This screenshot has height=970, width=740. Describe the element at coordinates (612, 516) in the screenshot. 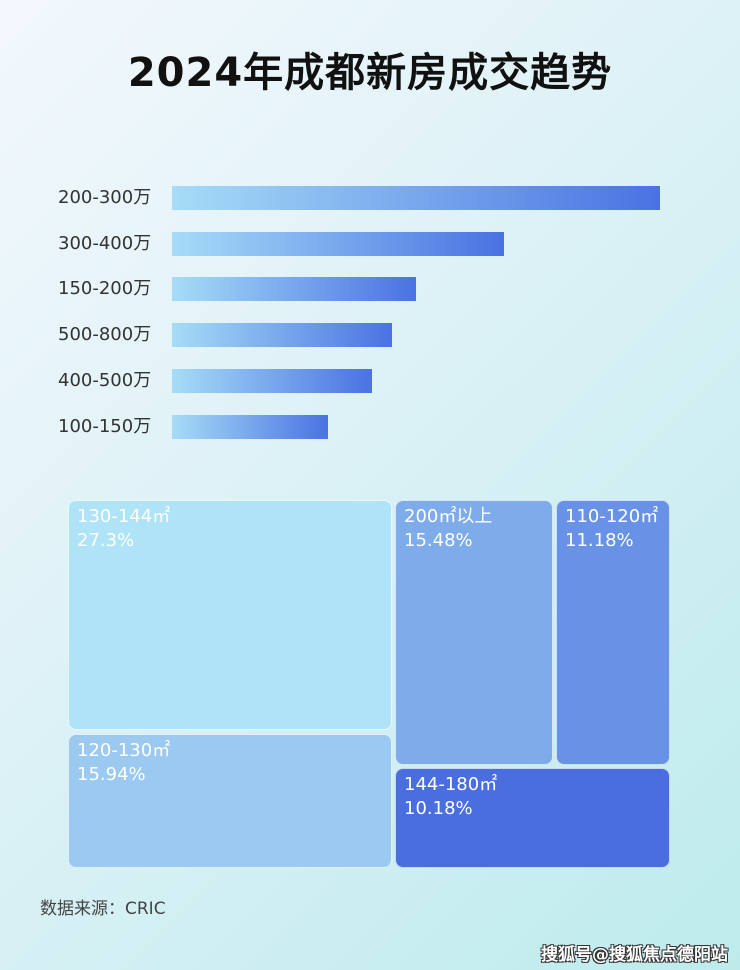

I see `cell-label: 110-120㎡` at that location.